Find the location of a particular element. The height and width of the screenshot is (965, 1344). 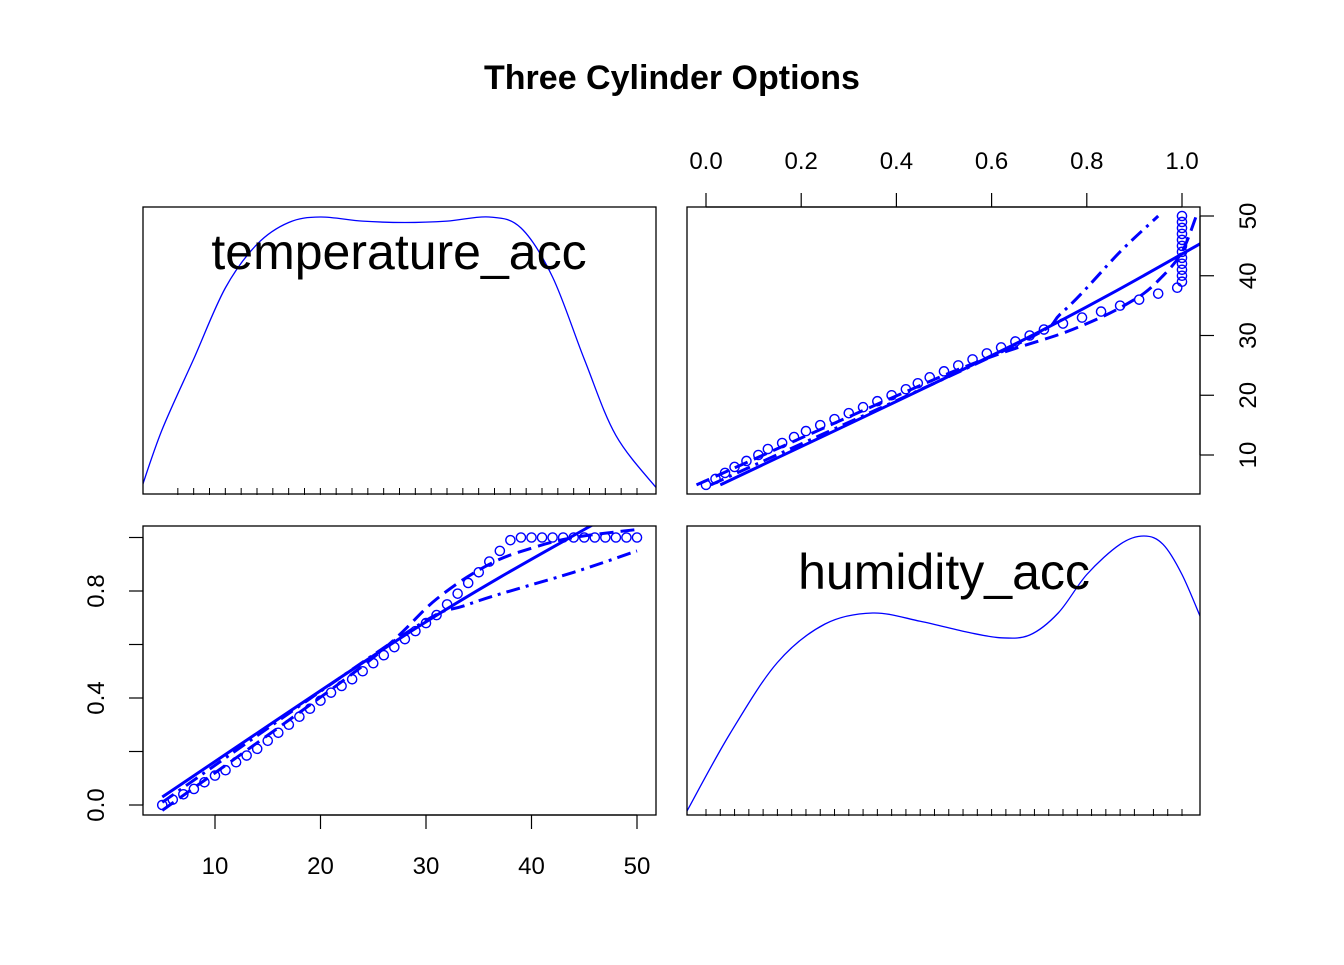

y-axis-left: 0.0 0.4 0.8 is located at coordinates (113, 679).